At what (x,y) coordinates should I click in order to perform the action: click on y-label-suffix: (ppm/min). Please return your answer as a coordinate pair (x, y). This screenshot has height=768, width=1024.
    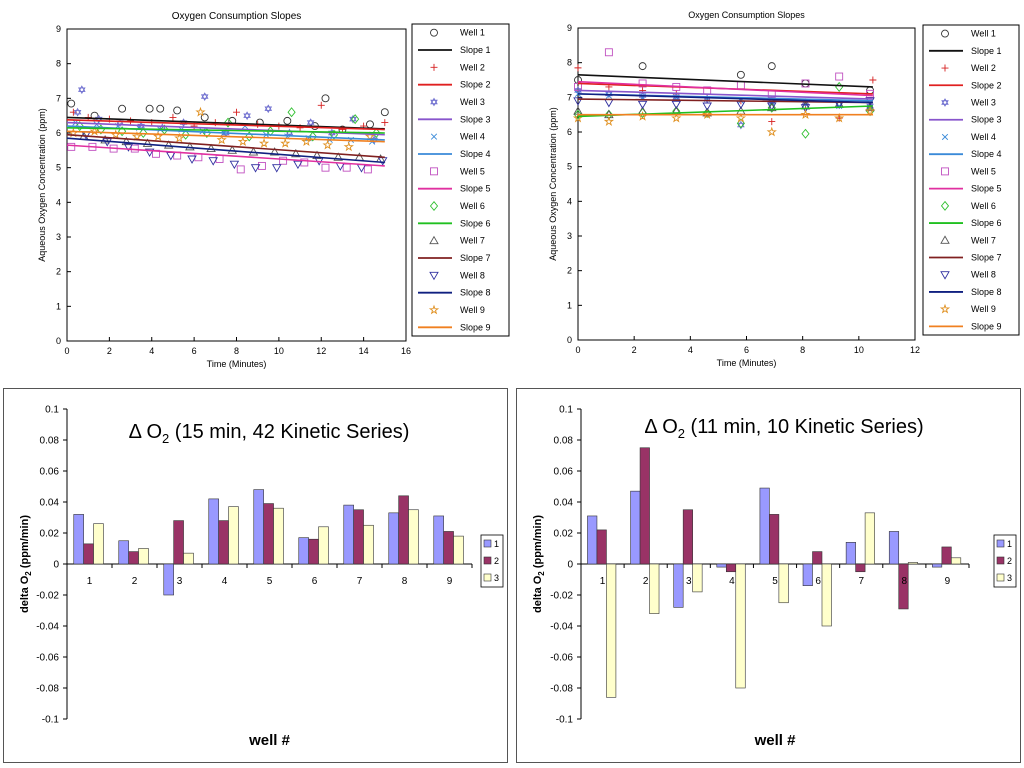
    Looking at the image, I should click on (538, 543).